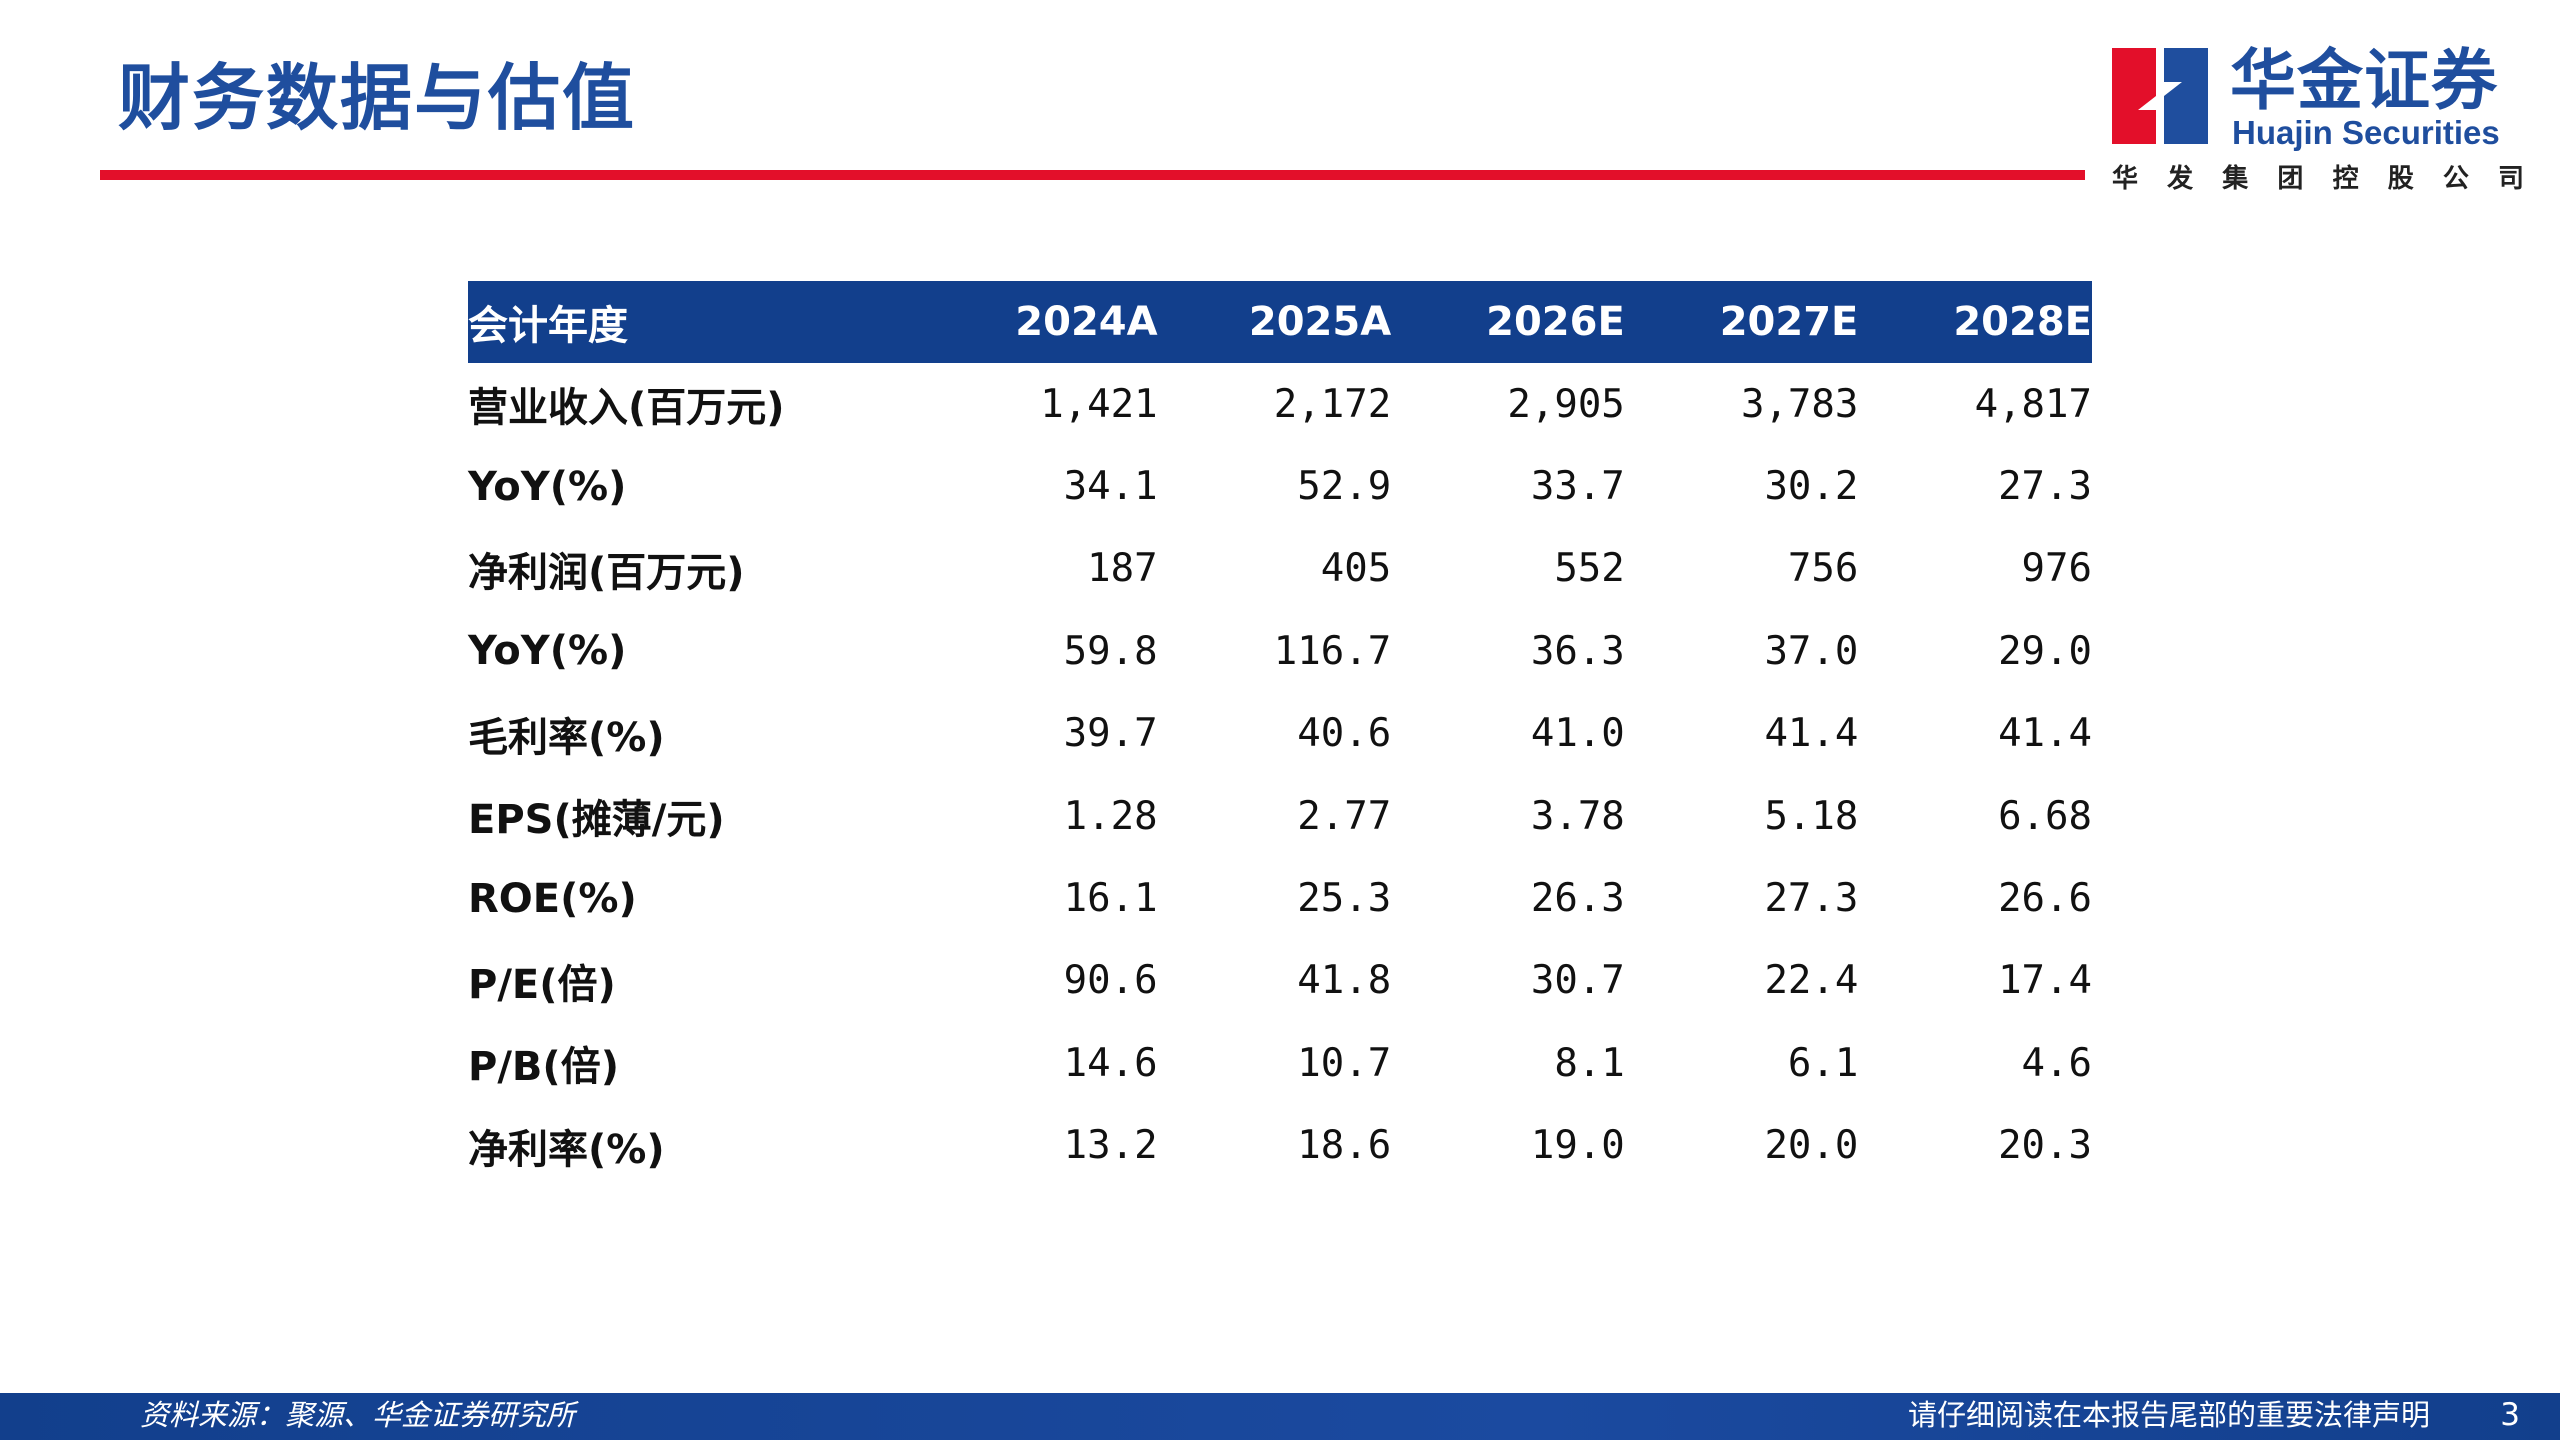  I want to click on logo-group-char: 华, so click(2125, 179).